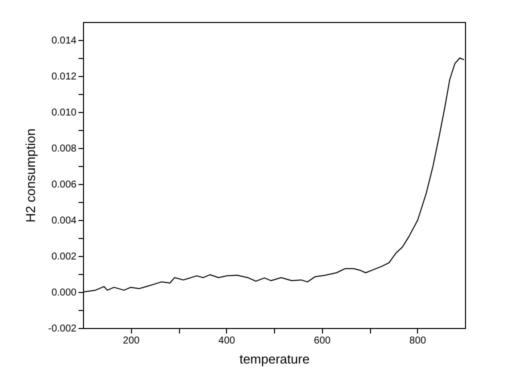 Image resolution: width=509 pixels, height=385 pixels. I want to click on x-axis-title: temperature, so click(274, 359).